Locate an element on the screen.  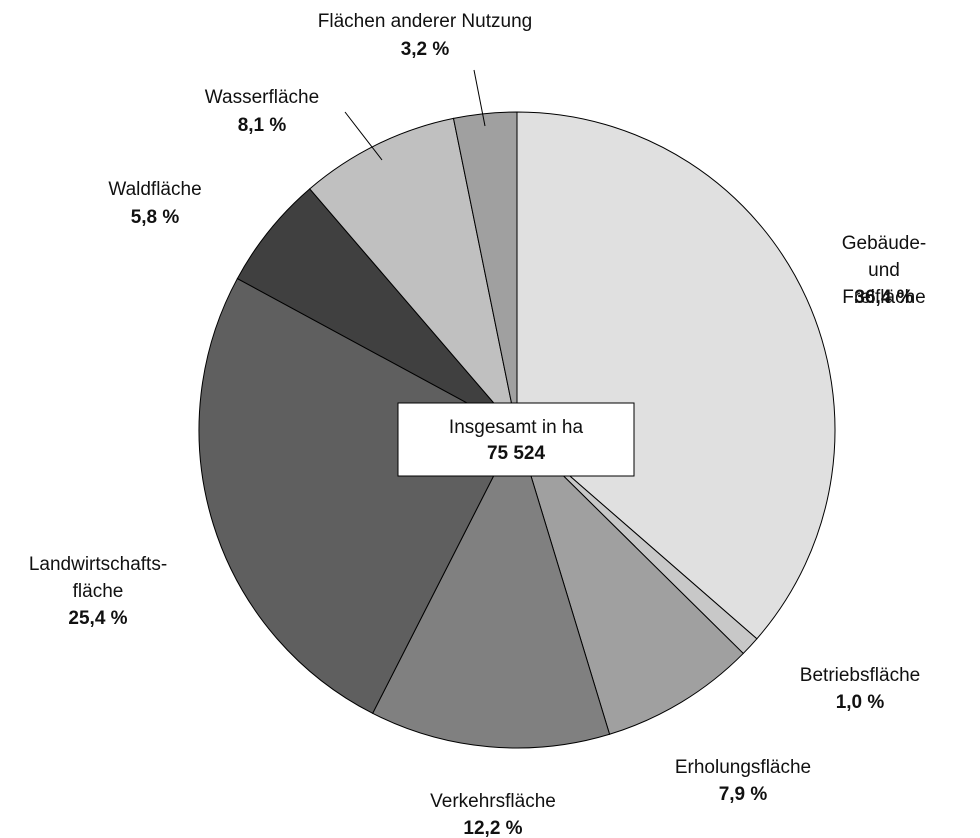
category-label: Flächen anderer Nutzung is located at coordinates (425, 21).